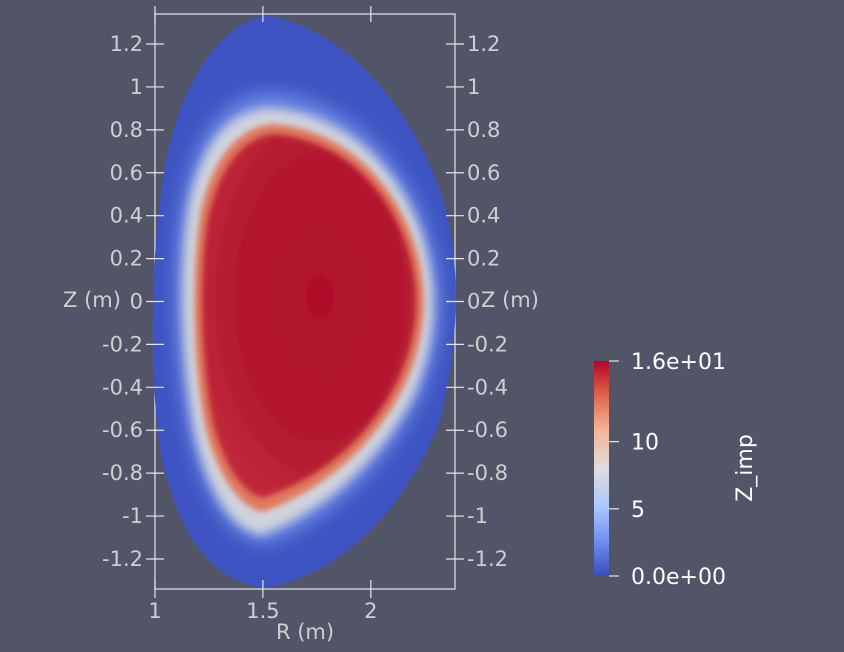 The height and width of the screenshot is (652, 844). I want to click on y-tick-label-left: 1, so click(136, 87).